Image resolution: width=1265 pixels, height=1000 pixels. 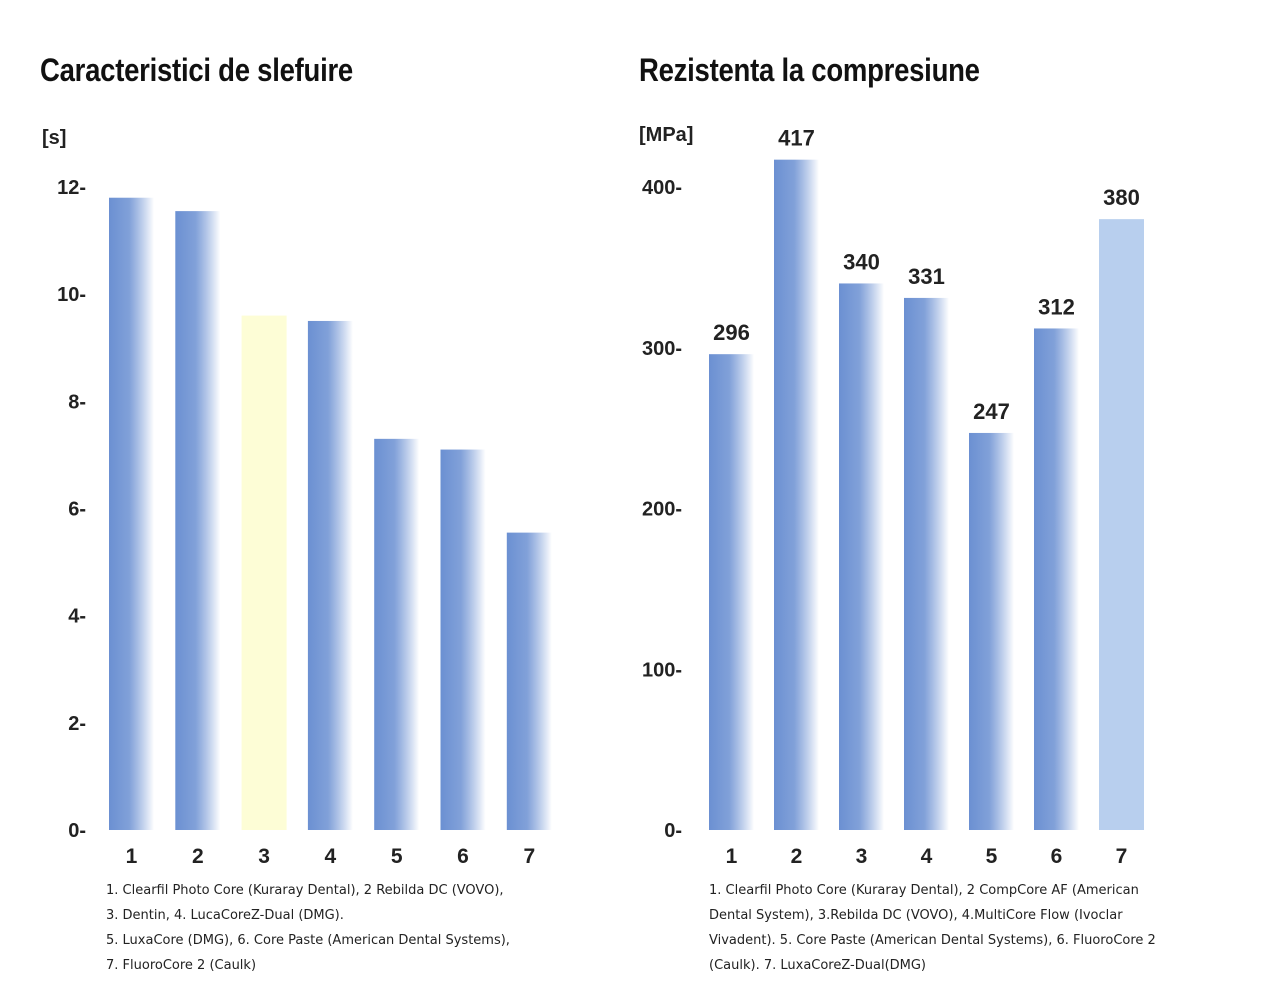 I want to click on y-tick-label: 200-, so click(x=662, y=510).